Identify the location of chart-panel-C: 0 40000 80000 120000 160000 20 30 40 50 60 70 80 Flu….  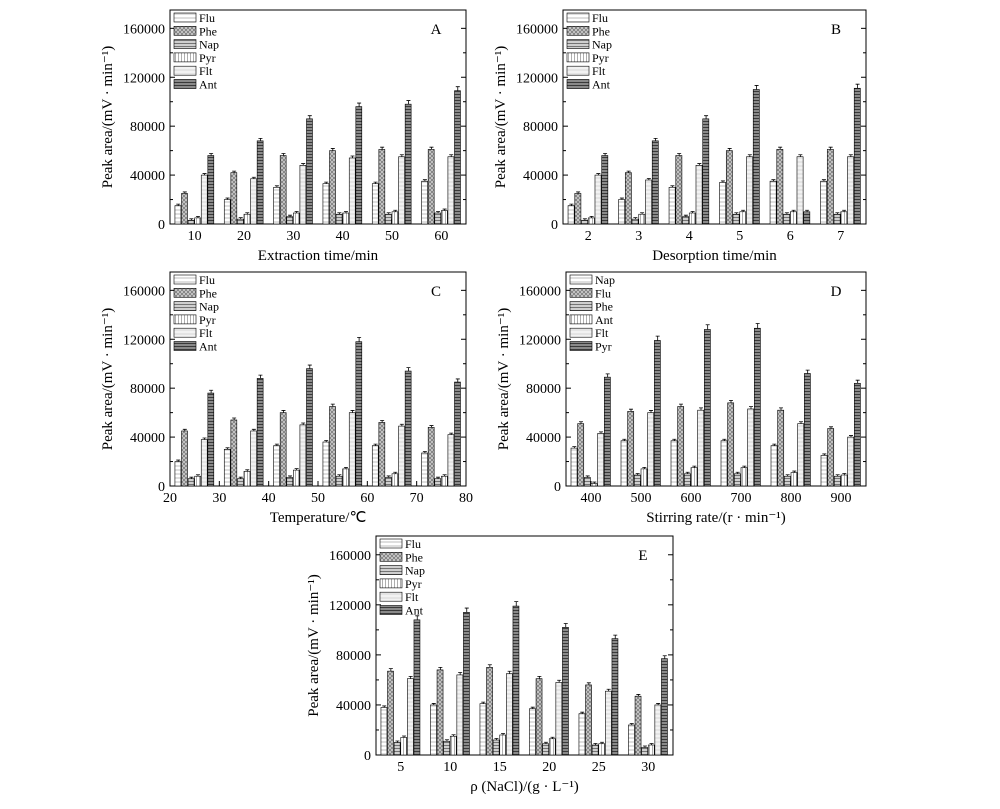
(286, 398).